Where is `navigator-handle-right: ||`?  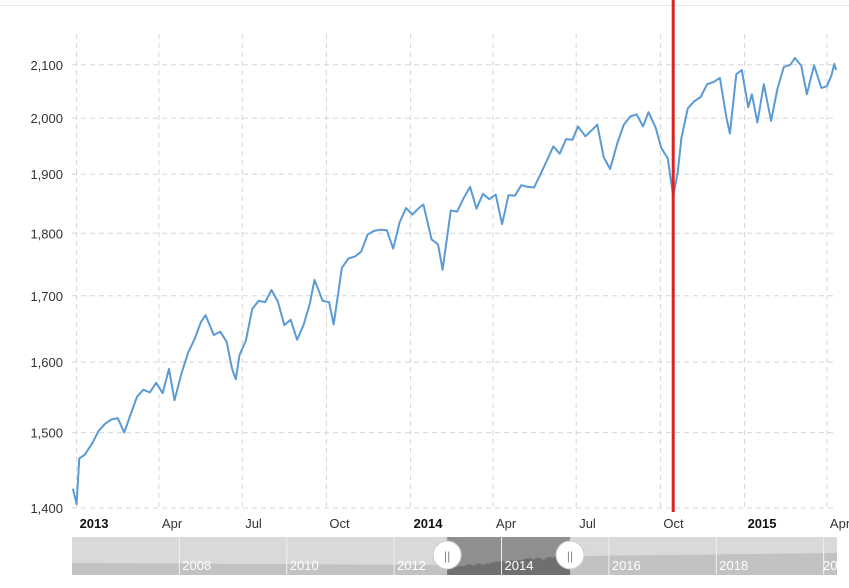
navigator-handle-right: || is located at coordinates (570, 555).